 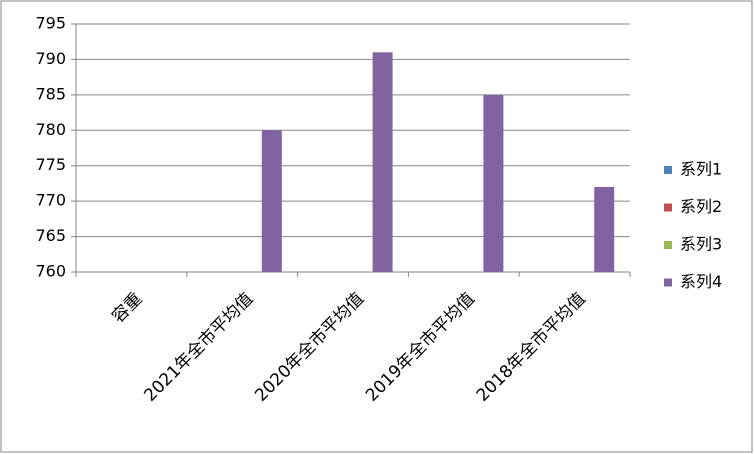 What do you see at coordinates (50, 271) in the screenshot?
I see `y-tick-label: 760` at bounding box center [50, 271].